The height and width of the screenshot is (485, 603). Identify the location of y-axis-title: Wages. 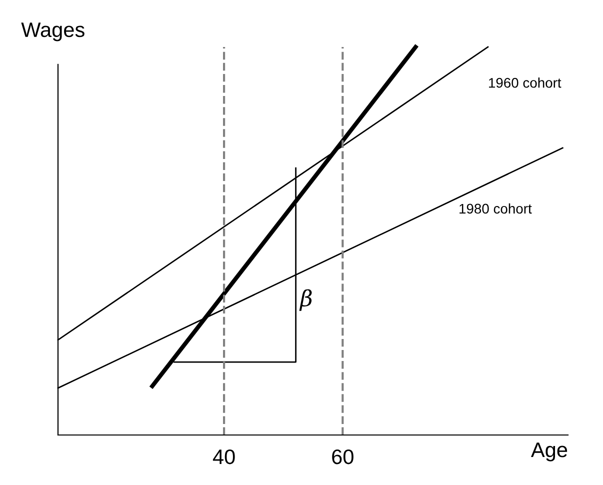
(52, 32).